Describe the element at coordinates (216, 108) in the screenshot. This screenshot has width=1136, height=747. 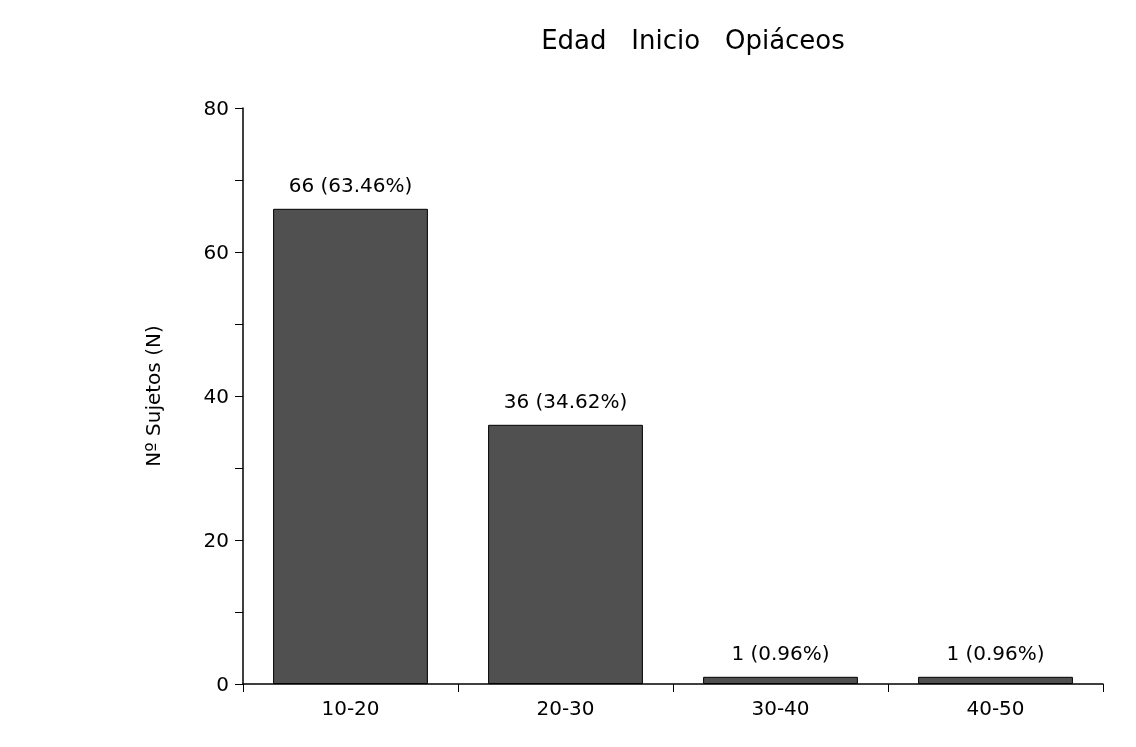
I see `y-tick-label: 80` at that location.